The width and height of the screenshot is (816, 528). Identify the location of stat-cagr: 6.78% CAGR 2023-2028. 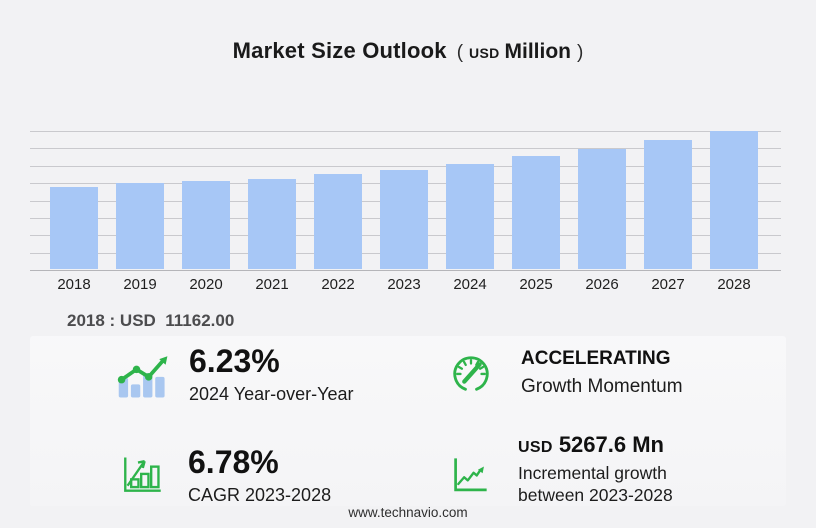
(226, 476).